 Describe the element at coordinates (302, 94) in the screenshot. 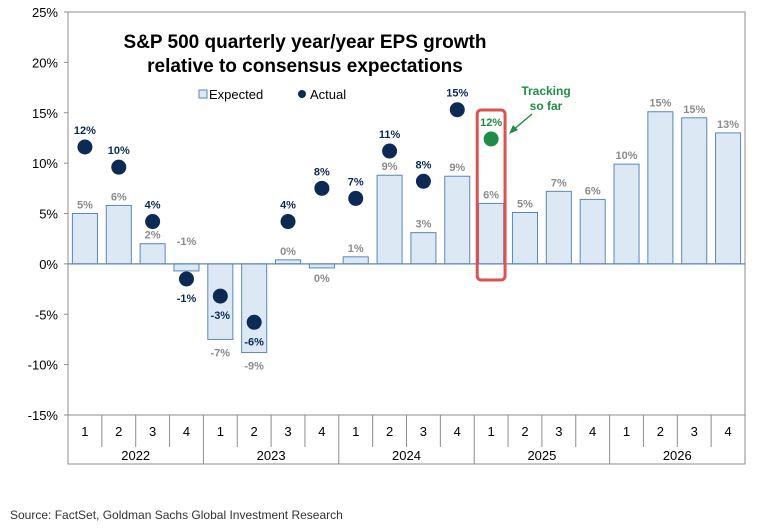

I see `legend-actual-marker` at that location.